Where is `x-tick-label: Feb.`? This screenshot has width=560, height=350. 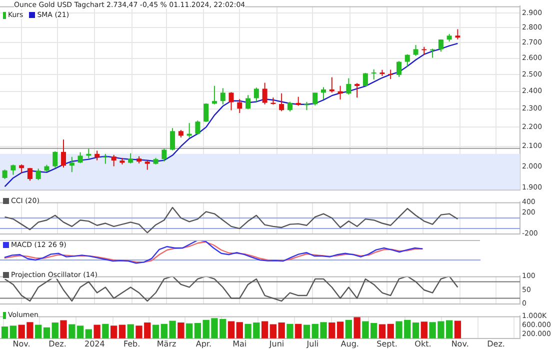 x-tick-label: Feb. is located at coordinates (131, 343).